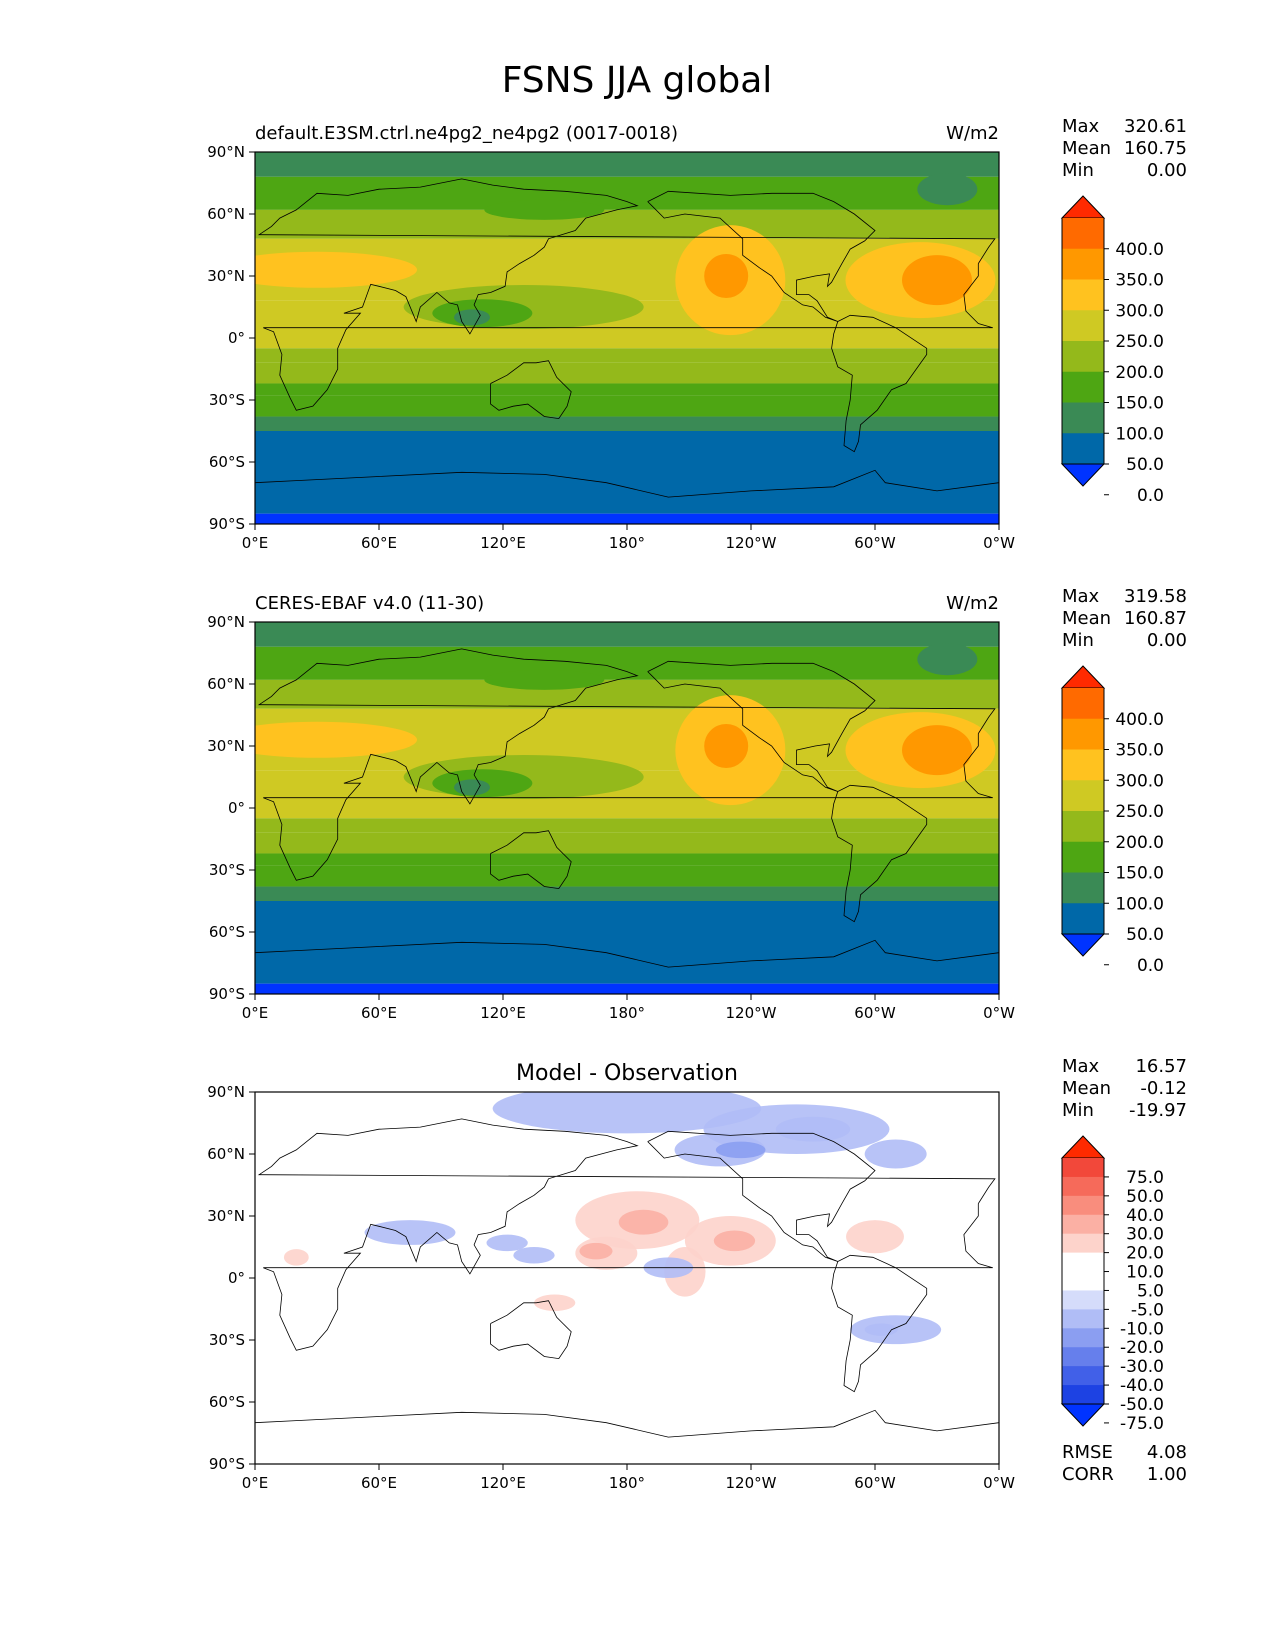  I want to click on colorbar-label: 300.0, so click(1139, 311).